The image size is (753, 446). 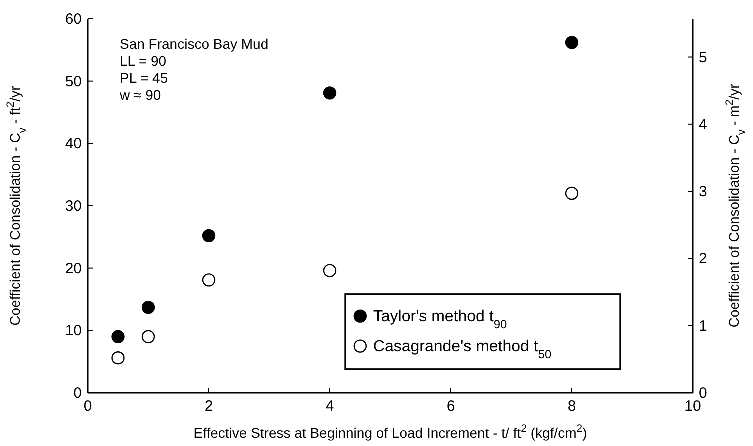 I want to click on y-tick-label: 20, so click(x=73, y=269).